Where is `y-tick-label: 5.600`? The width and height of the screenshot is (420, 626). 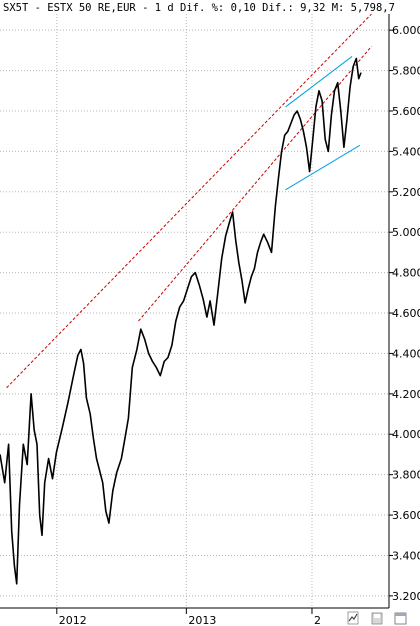 y-tick-label: 5.600 is located at coordinates (406, 111).